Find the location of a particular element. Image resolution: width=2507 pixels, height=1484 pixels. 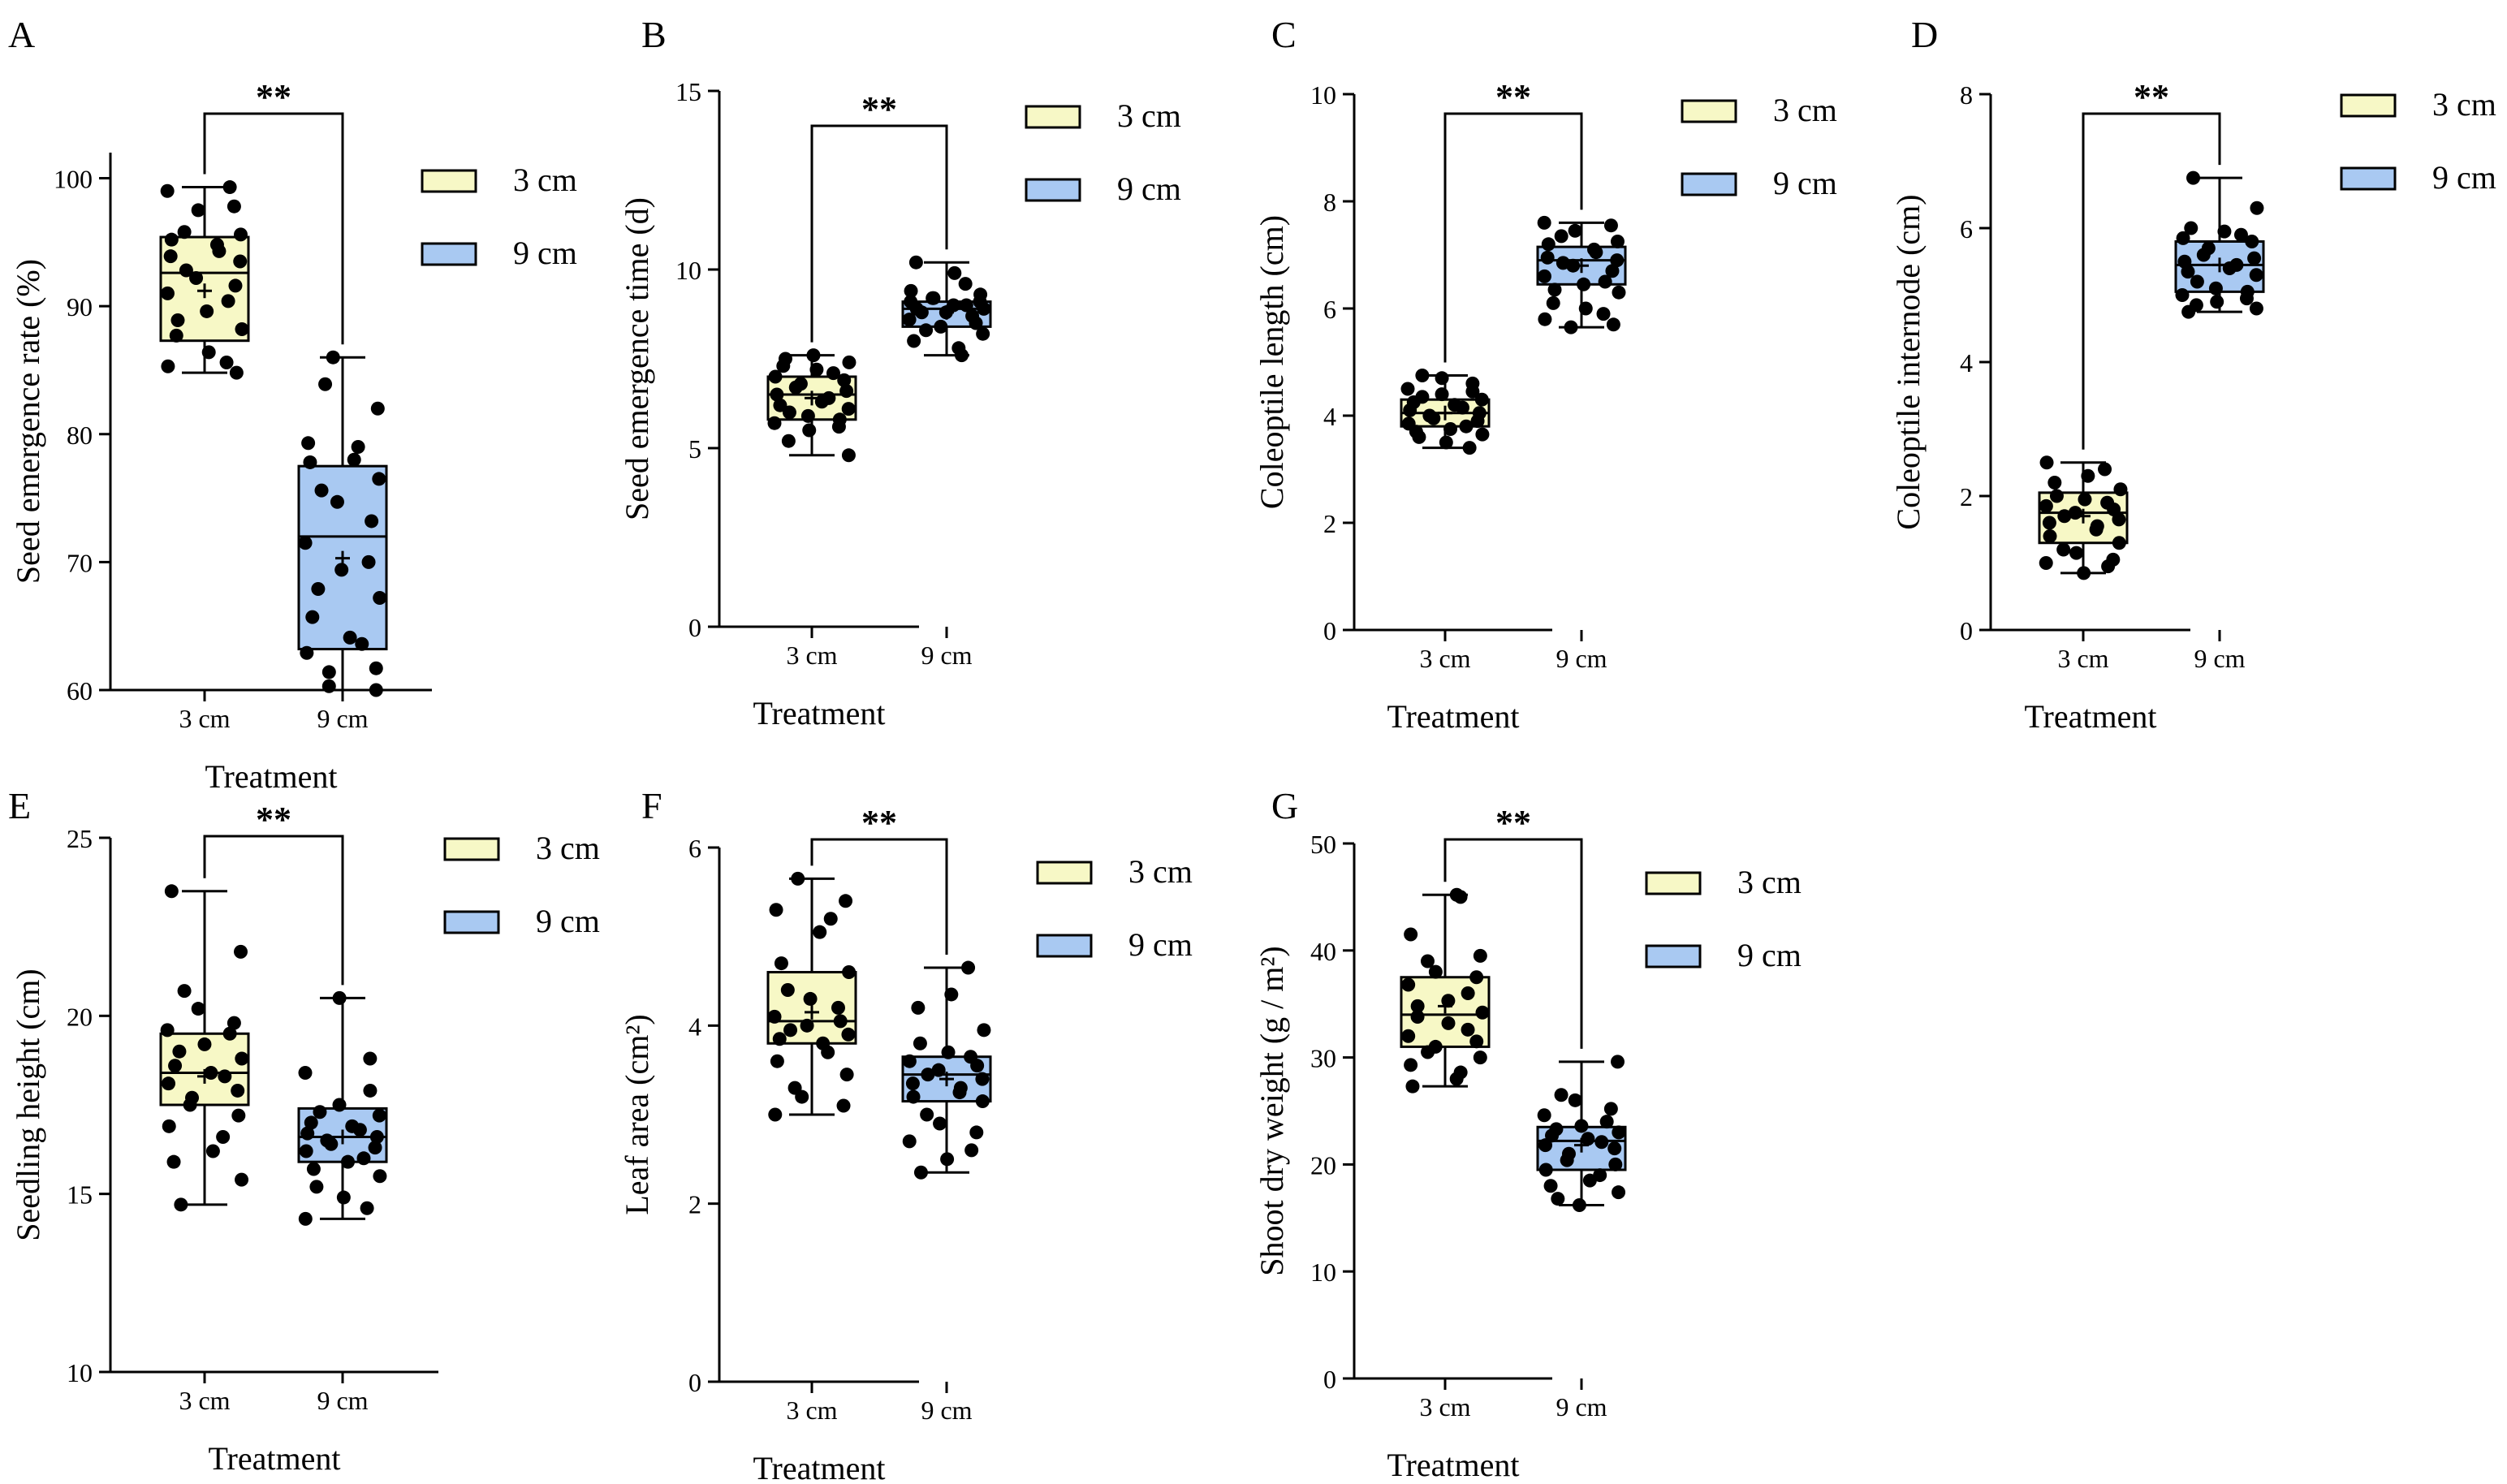

box-series-3cm is located at coordinates (811, 996).